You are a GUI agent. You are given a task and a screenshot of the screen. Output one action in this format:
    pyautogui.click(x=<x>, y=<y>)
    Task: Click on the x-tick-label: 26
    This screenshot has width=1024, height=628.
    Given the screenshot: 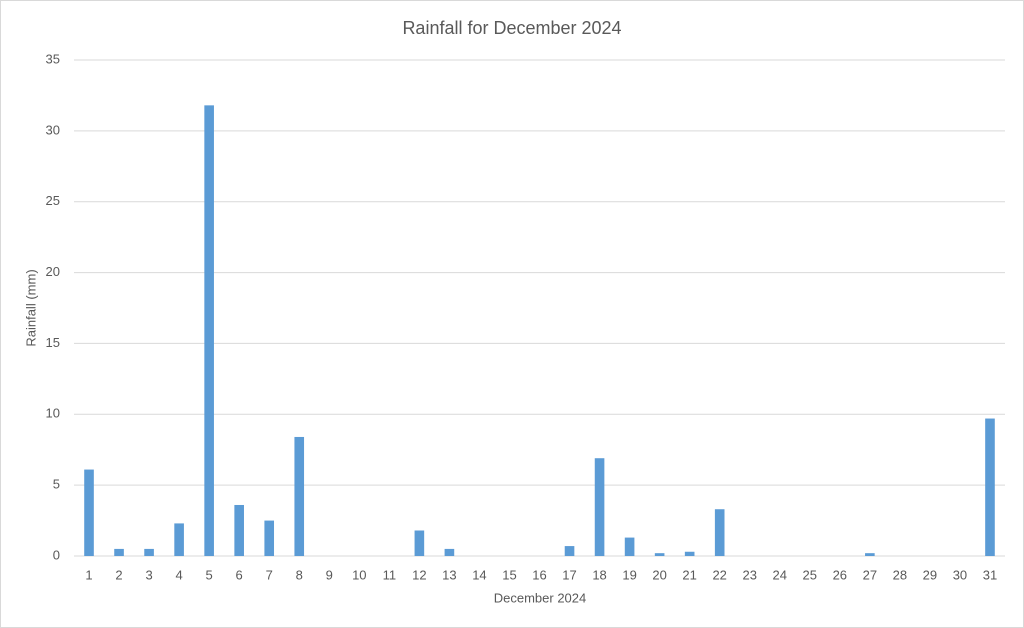 What is the action you would take?
    pyautogui.click(x=840, y=574)
    